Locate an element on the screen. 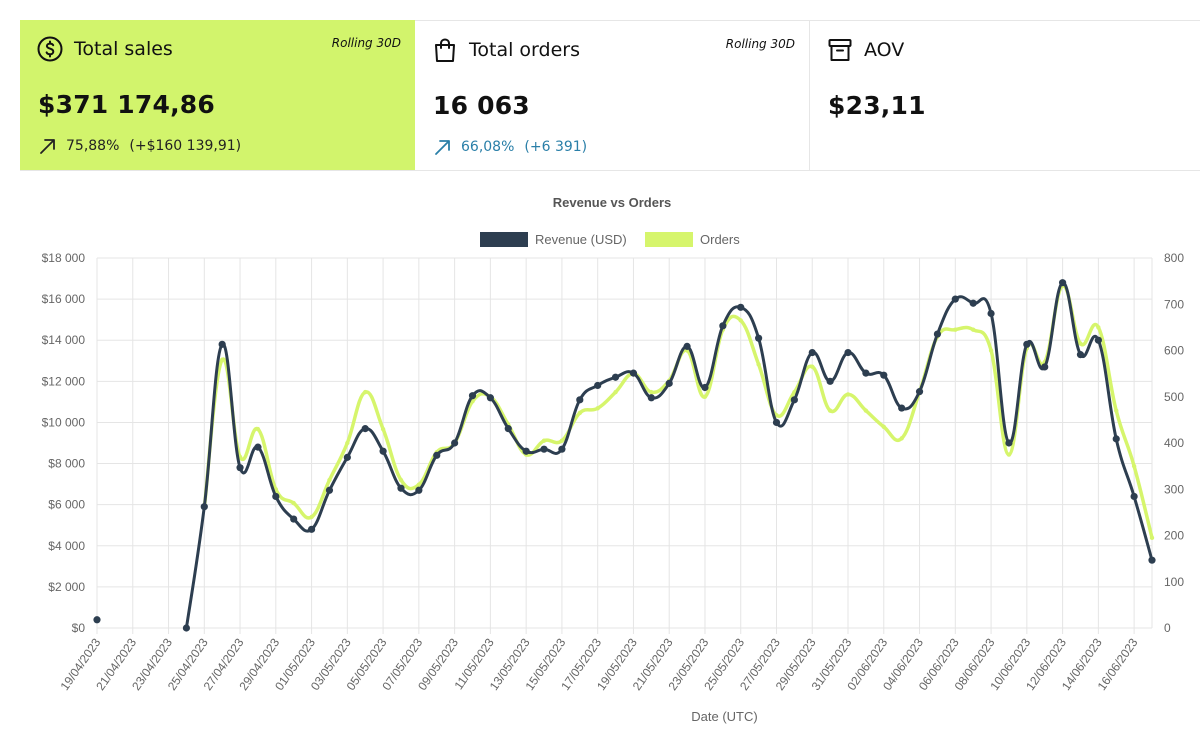 The image size is (1200, 735). y-left-tick-label: $6 000 is located at coordinates (66, 505).